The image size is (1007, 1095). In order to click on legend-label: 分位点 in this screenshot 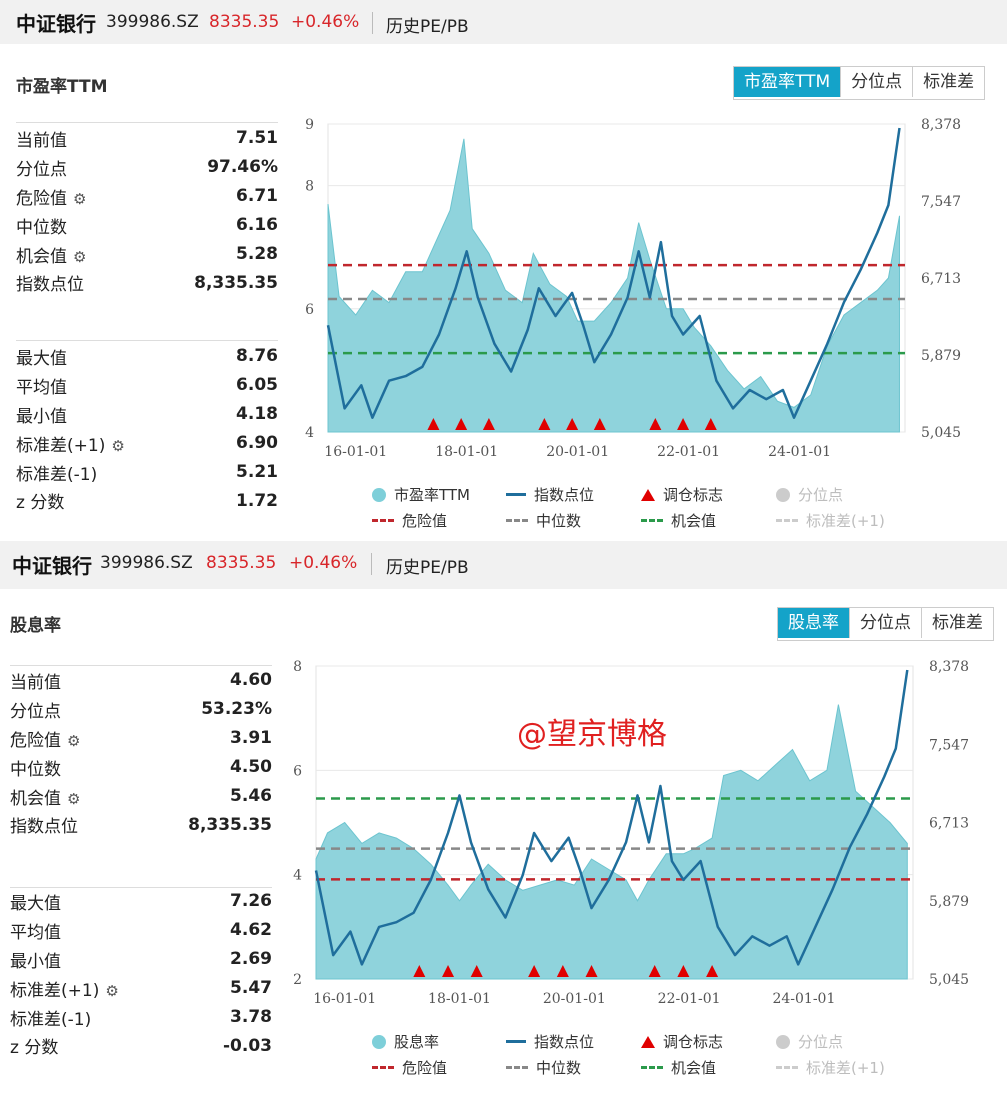, I will do `click(821, 495)`.